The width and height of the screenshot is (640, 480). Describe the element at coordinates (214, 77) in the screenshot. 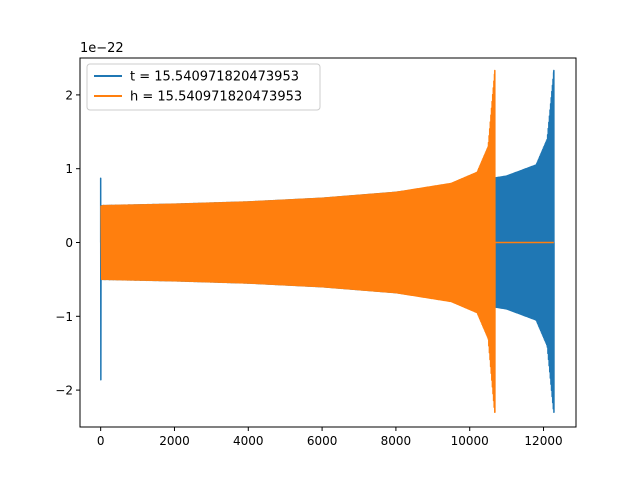

I see `legend-label-t: t = 15.540971820473953` at that location.